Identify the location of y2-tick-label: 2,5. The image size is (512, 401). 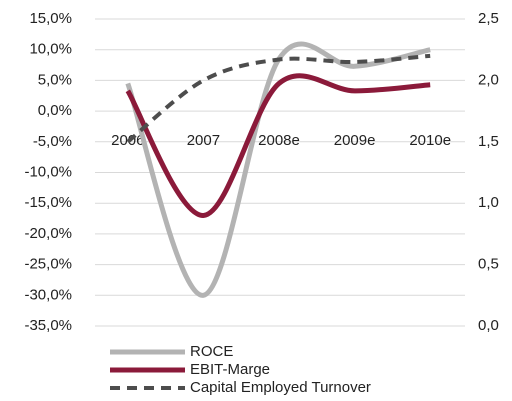
(488, 18).